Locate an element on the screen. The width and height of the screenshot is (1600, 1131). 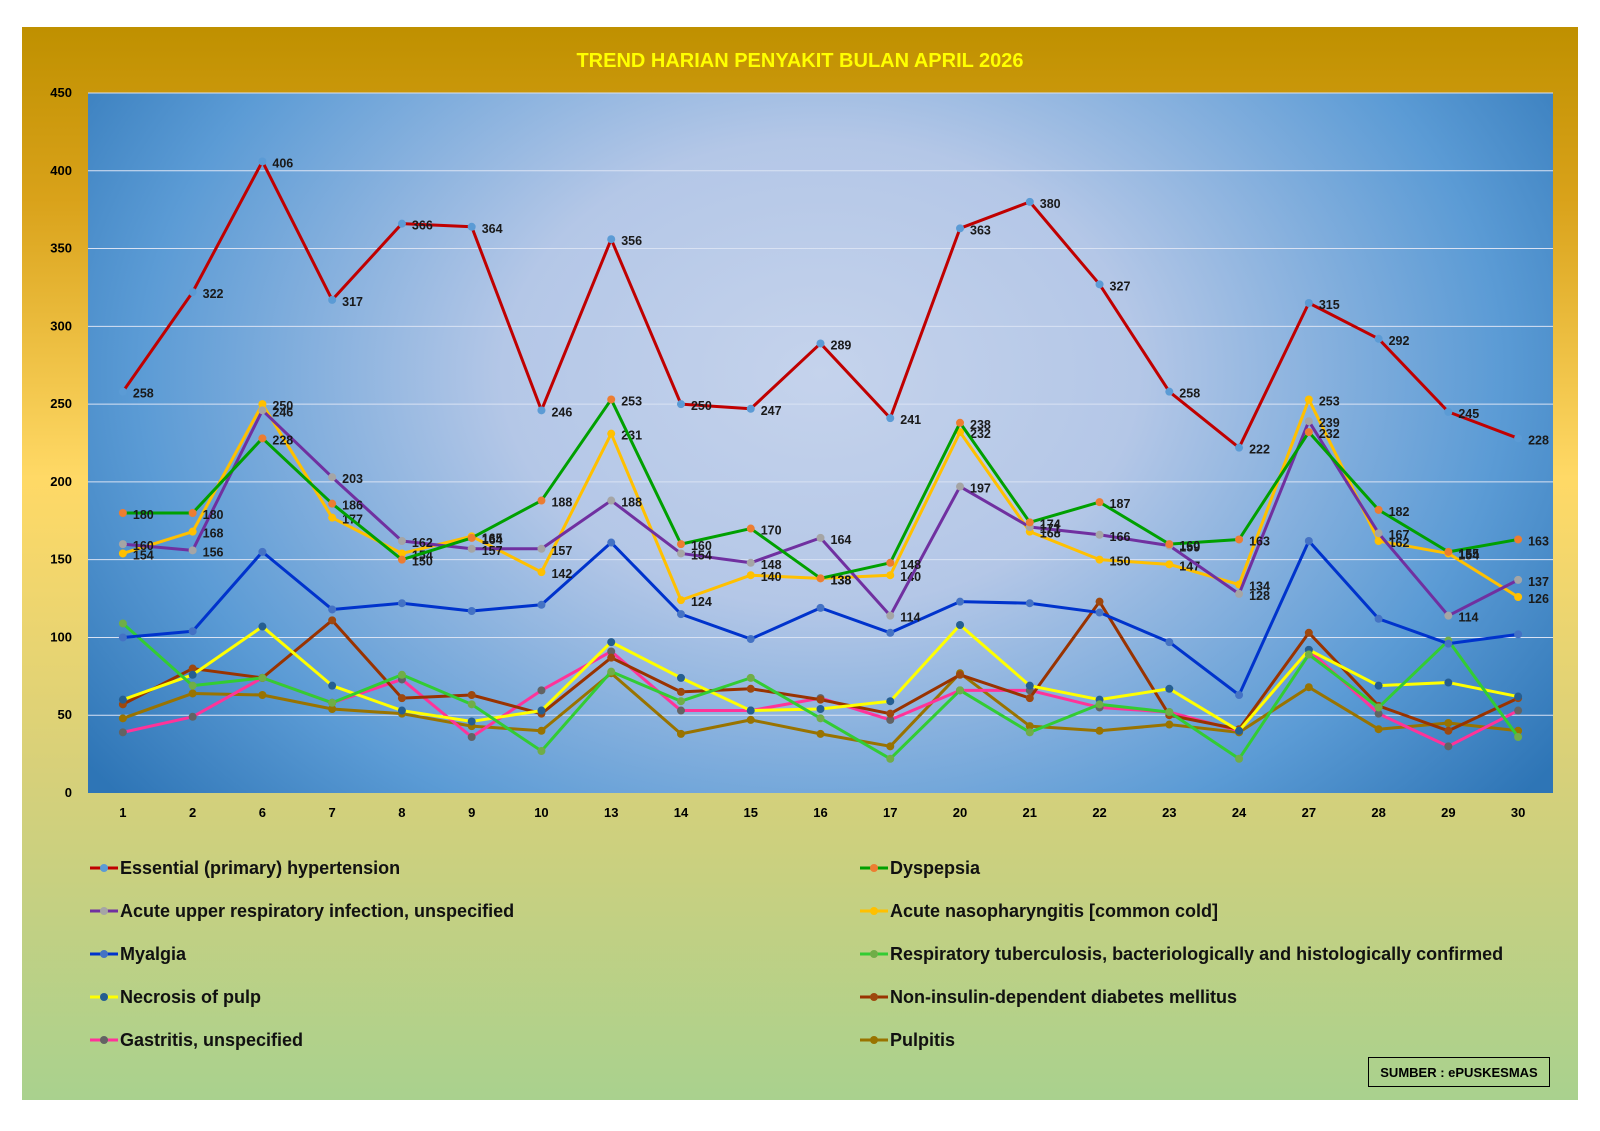
data-label: 162 is located at coordinates (1399, 543).